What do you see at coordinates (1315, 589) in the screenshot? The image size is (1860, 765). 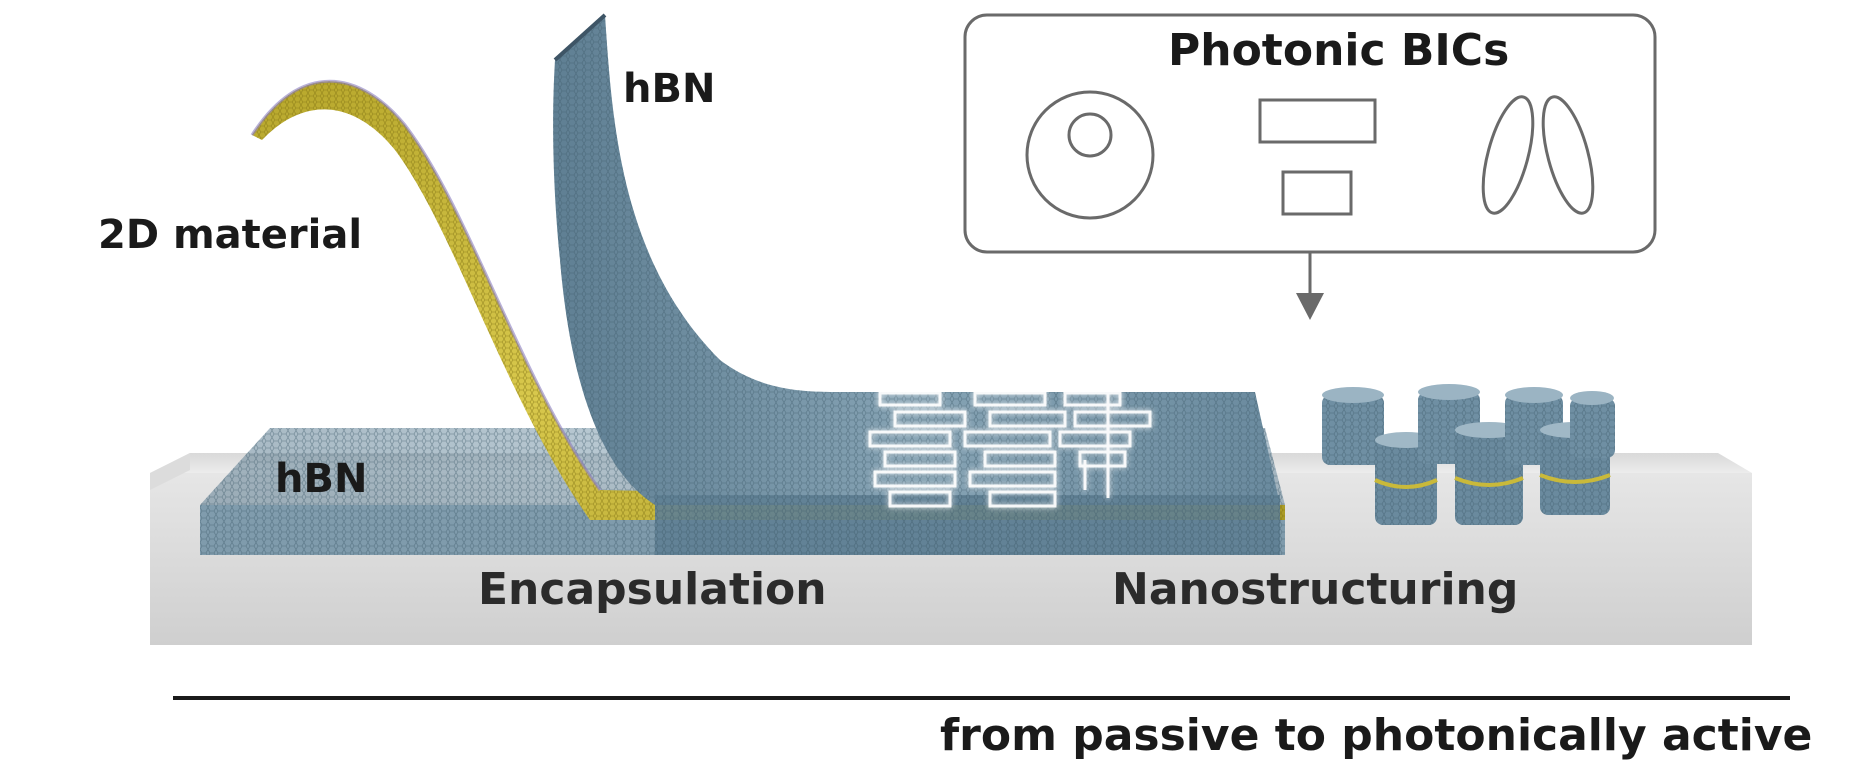 I see `nanostructuring-label: Nanostructuring` at bounding box center [1315, 589].